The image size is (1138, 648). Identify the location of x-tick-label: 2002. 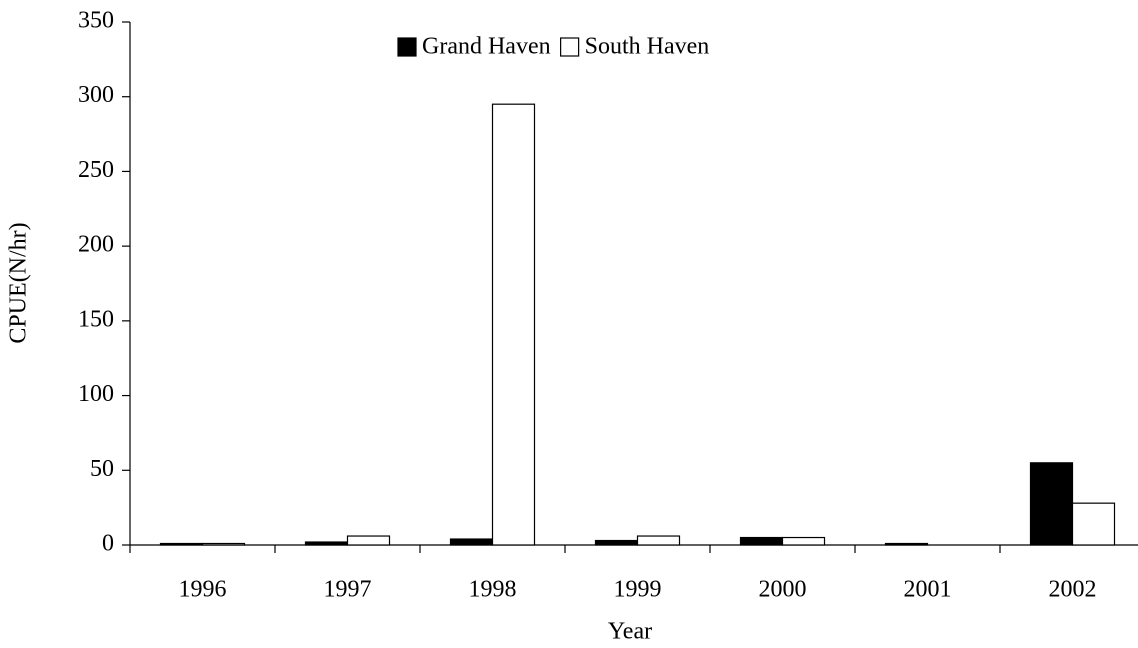
(1073, 590).